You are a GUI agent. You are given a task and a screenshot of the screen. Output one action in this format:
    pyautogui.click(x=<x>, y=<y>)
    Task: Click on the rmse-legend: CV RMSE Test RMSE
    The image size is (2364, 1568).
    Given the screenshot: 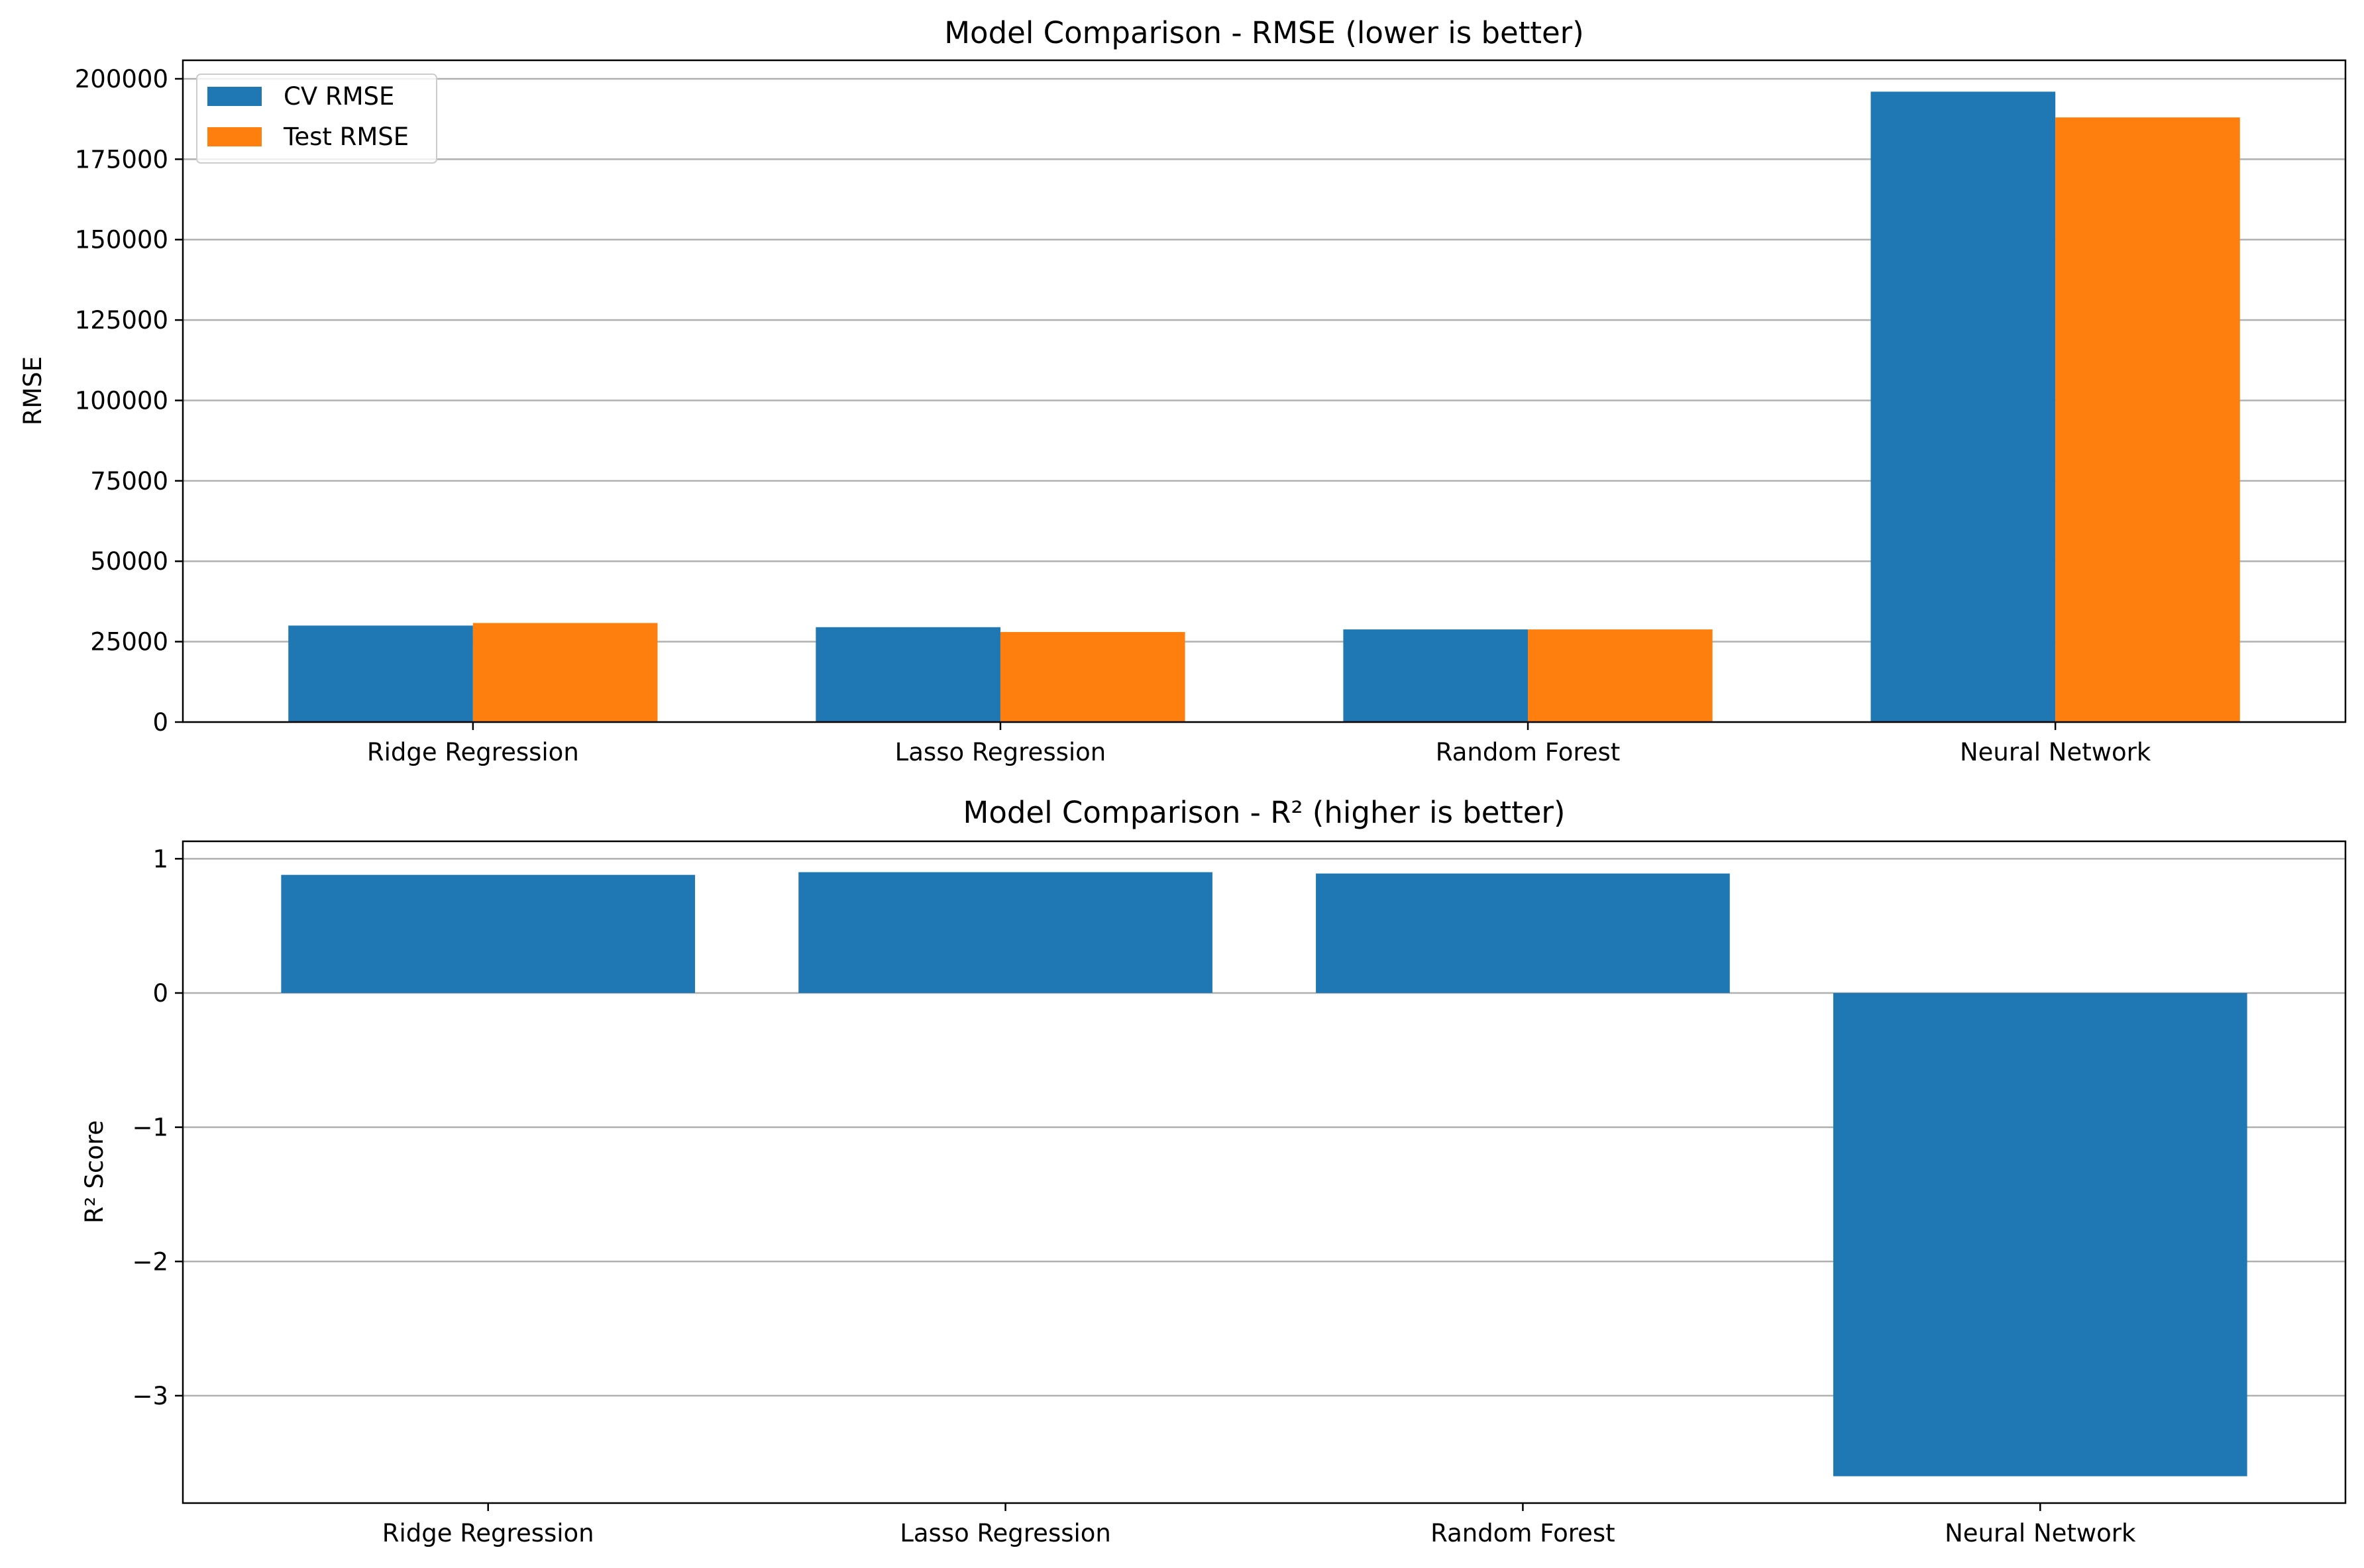 What is the action you would take?
    pyautogui.click(x=316, y=119)
    